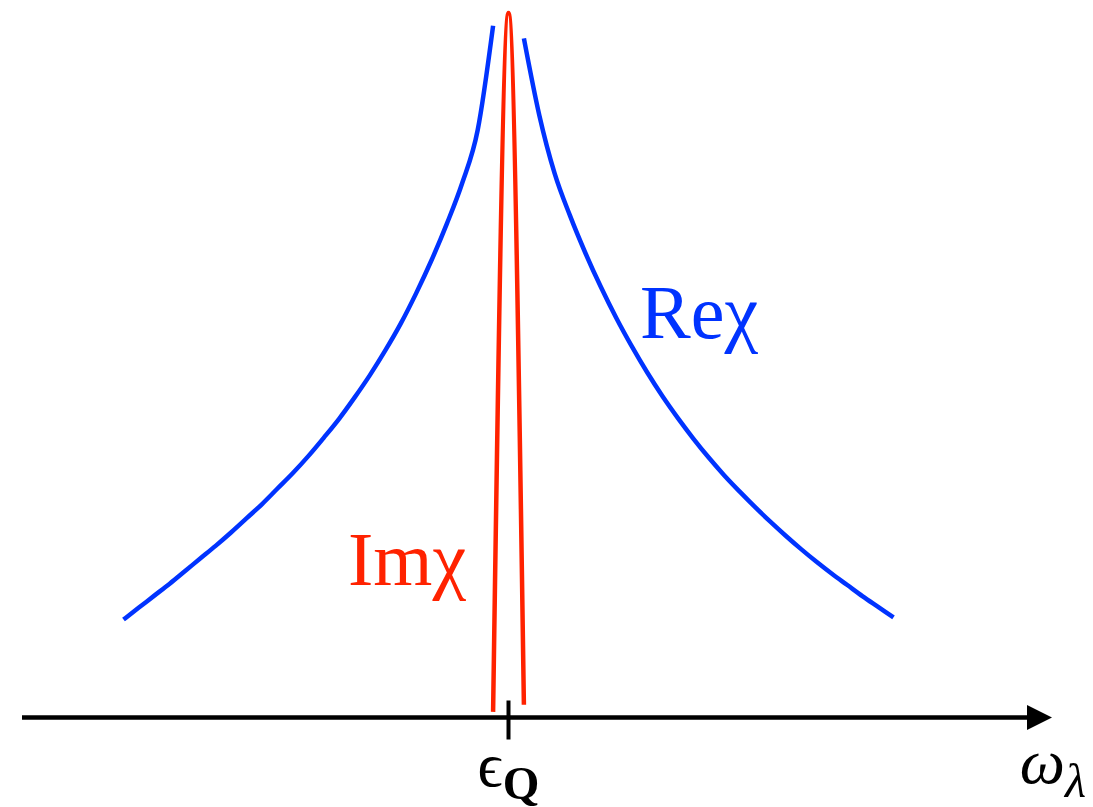  Describe the element at coordinates (508, 769) in the screenshot. I see `text: ϵ$_{Q}$` at that location.